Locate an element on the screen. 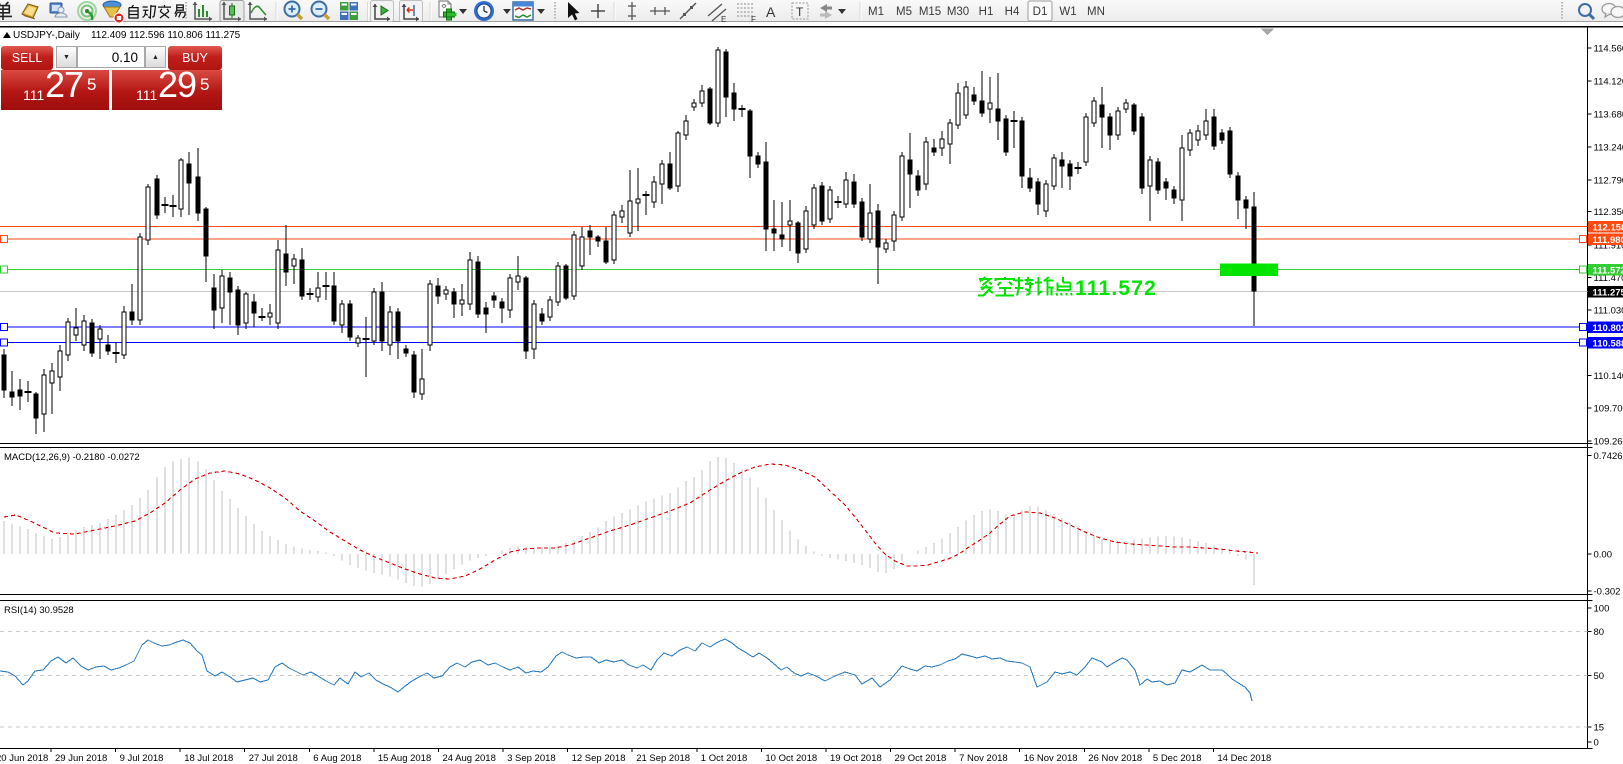 This screenshot has width=1623, height=764. svg-text: 114.120 is located at coordinates (1608, 82).